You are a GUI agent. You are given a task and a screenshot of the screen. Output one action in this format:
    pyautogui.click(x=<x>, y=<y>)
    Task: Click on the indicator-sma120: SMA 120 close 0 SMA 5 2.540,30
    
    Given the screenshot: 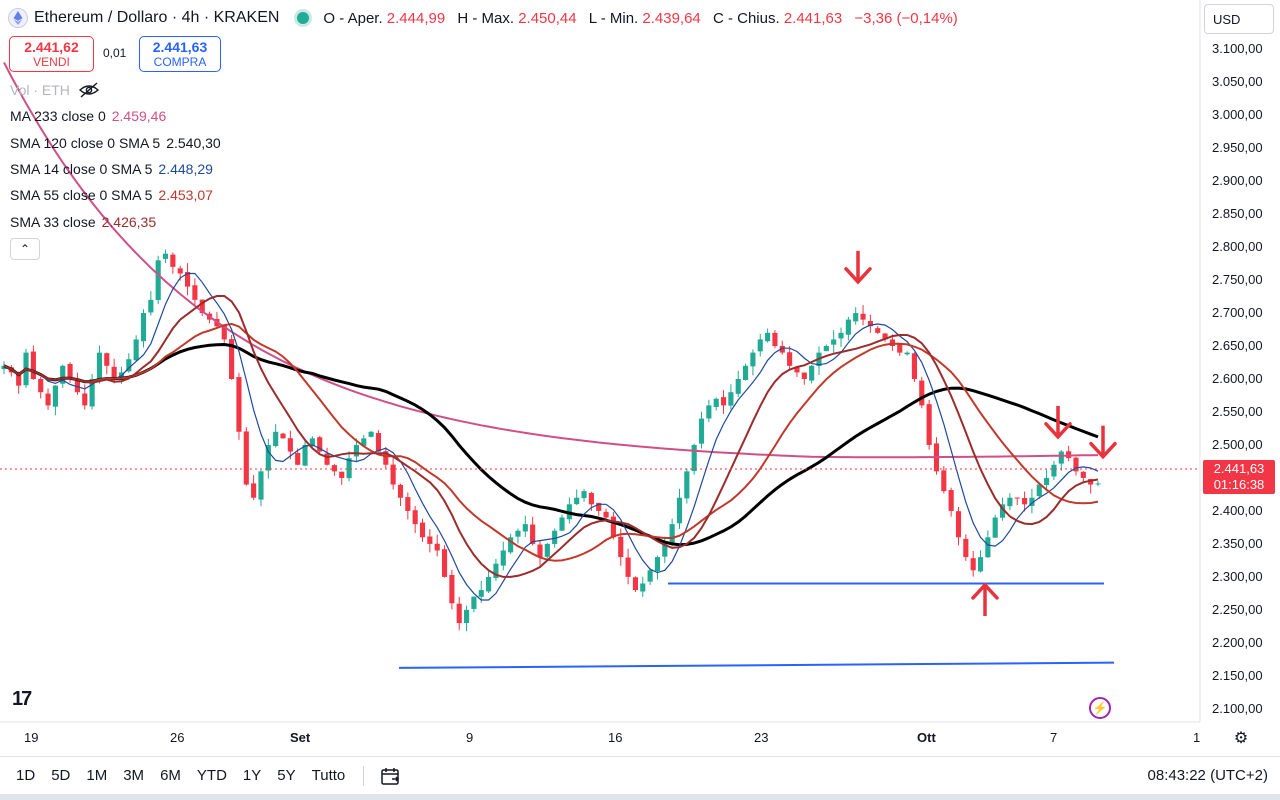 What is the action you would take?
    pyautogui.click(x=115, y=143)
    